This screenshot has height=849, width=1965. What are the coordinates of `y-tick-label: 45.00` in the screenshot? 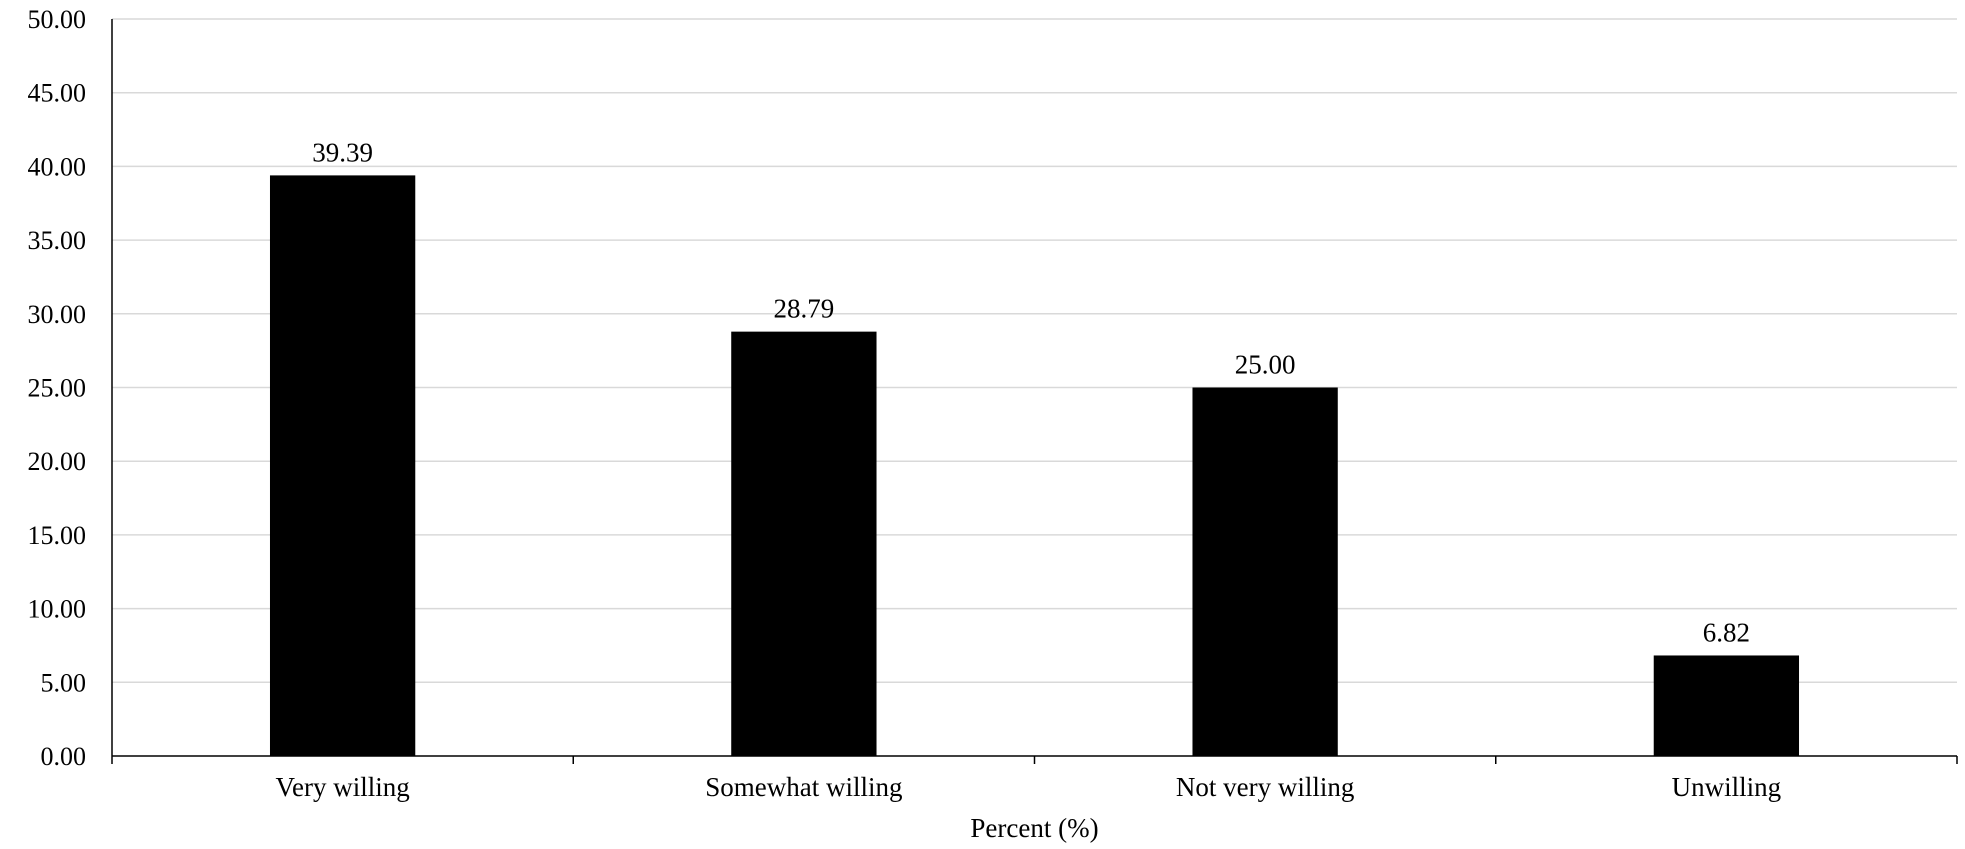 It's located at (57, 93).